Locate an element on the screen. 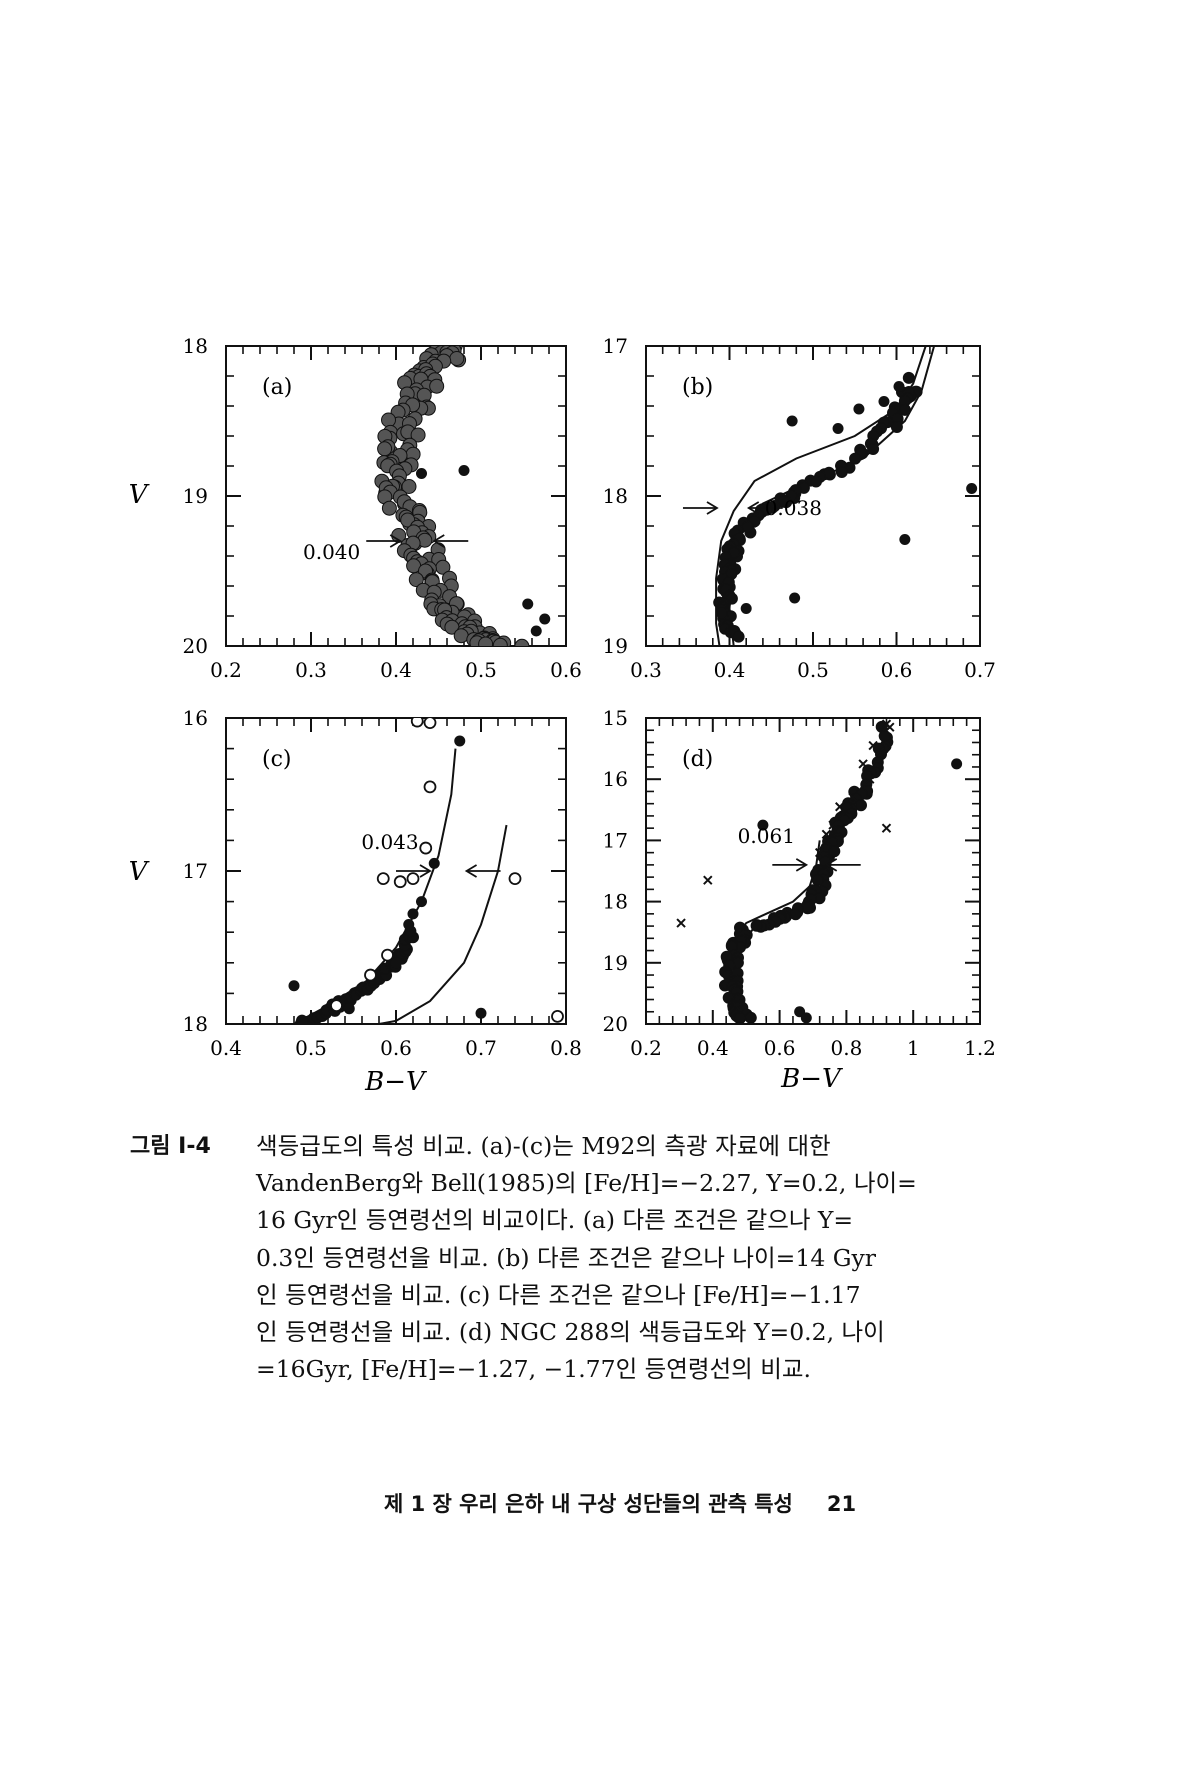 The height and width of the screenshot is (1767, 1193). running-title: 제 1 장 우리 은하 내 구상 성단들의 관측 특성 is located at coordinates (588, 1504).